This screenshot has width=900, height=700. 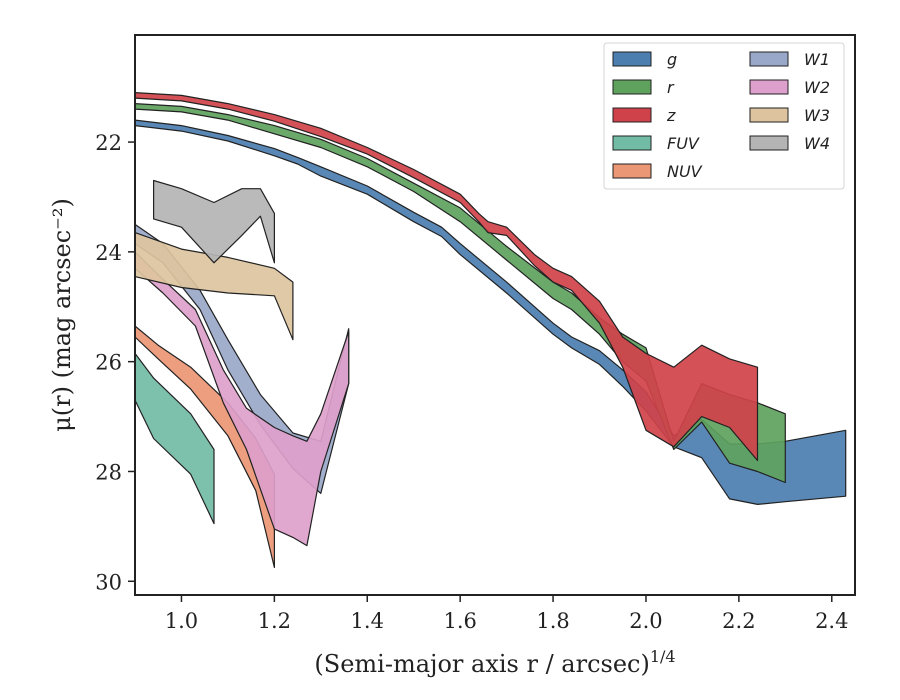 I want to click on legend: grz FUV NUV W1 W2 W3 W4, so click(x=724, y=116).